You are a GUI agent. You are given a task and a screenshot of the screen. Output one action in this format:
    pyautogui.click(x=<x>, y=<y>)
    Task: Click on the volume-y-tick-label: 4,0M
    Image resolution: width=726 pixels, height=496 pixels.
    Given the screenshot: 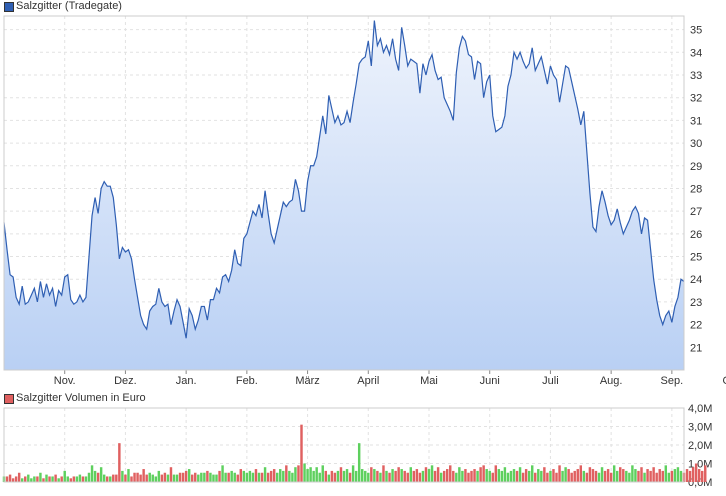 What is the action you would take?
    pyautogui.click(x=700, y=409)
    